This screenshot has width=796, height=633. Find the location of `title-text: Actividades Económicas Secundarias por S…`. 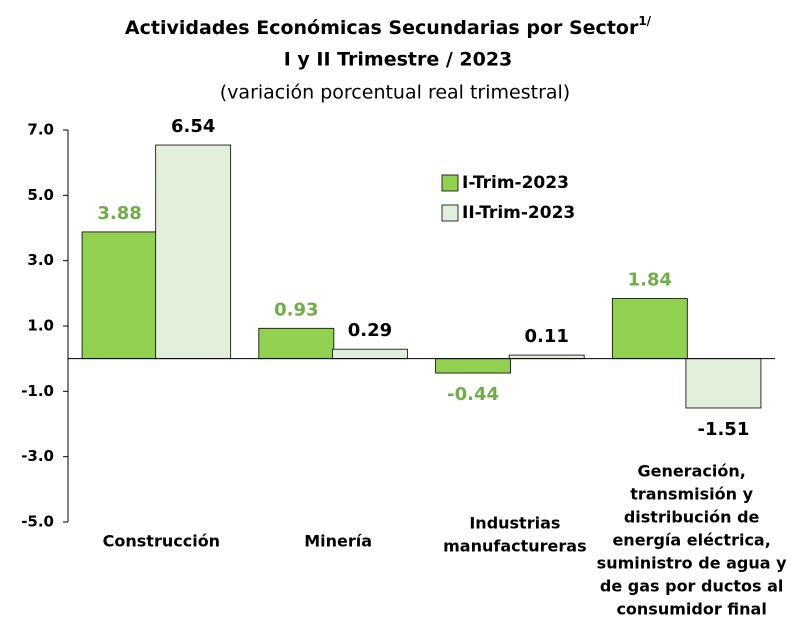

title-text: Actividades Económicas Secundarias por S… is located at coordinates (382, 28).